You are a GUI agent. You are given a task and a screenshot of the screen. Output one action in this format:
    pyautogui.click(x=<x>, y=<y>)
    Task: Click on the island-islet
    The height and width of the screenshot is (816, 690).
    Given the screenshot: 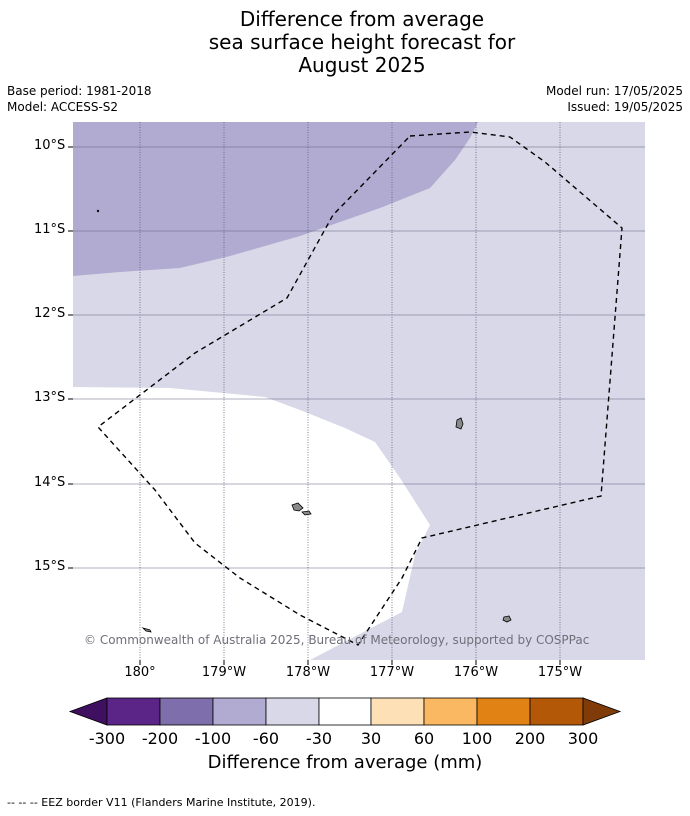 What is the action you would take?
    pyautogui.click(x=98, y=211)
    